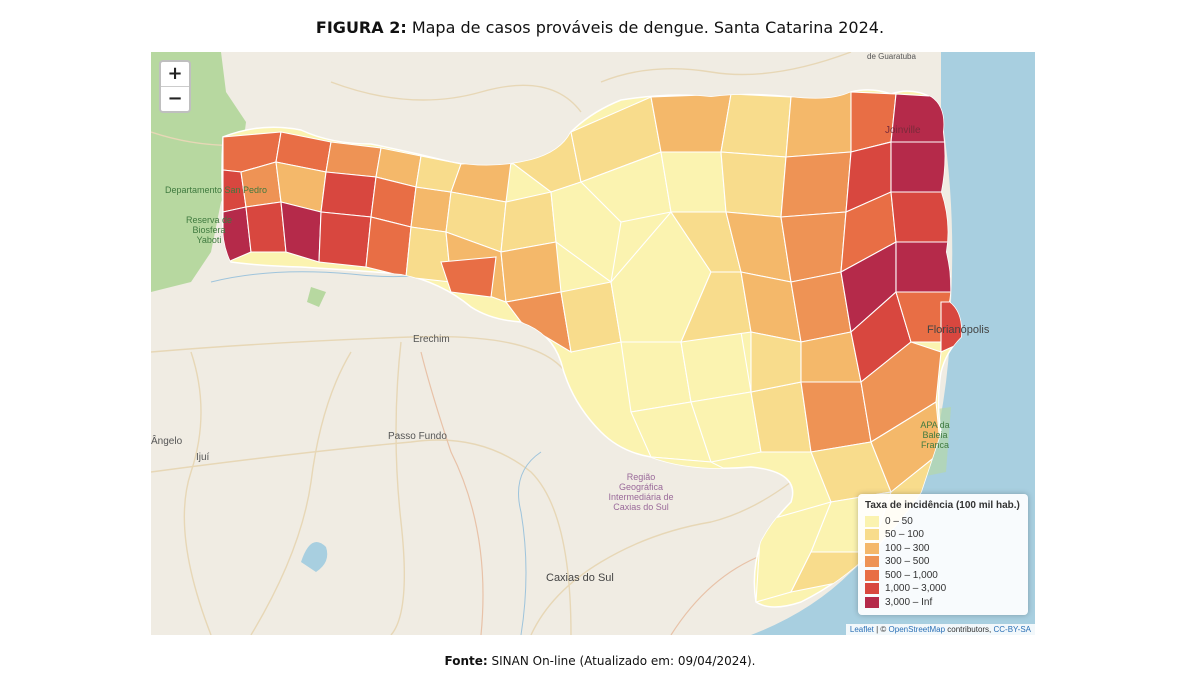 The image size is (1200, 675). I want to click on legend-item: 100 – 300, so click(943, 549).